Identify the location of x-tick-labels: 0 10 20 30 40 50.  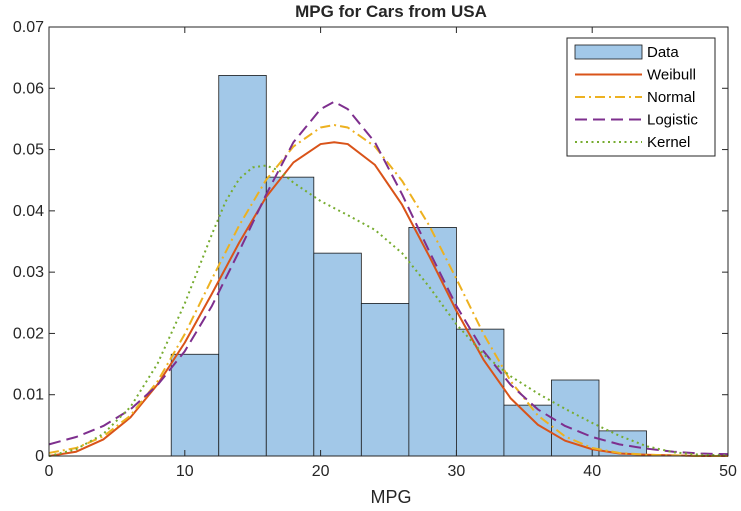
(391, 471).